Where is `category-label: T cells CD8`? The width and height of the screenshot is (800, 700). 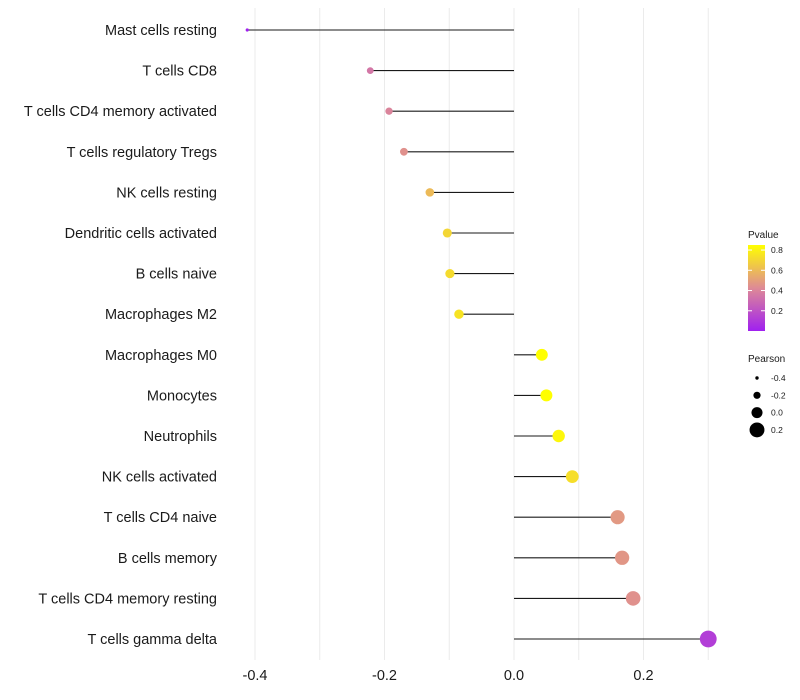 category-label: T cells CD8 is located at coordinates (179, 72).